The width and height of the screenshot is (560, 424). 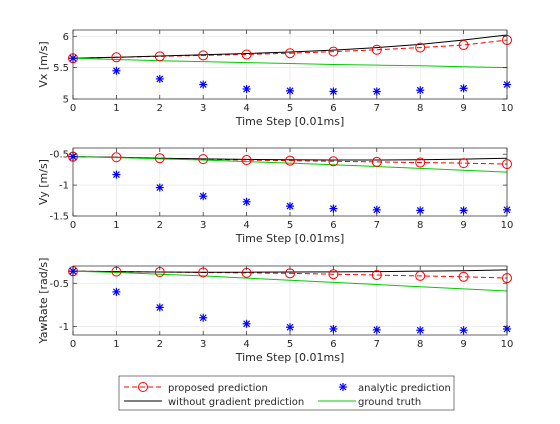 What do you see at coordinates (43, 301) in the screenshot?
I see `y-axis-label: YawRate [rad/s]` at bounding box center [43, 301].